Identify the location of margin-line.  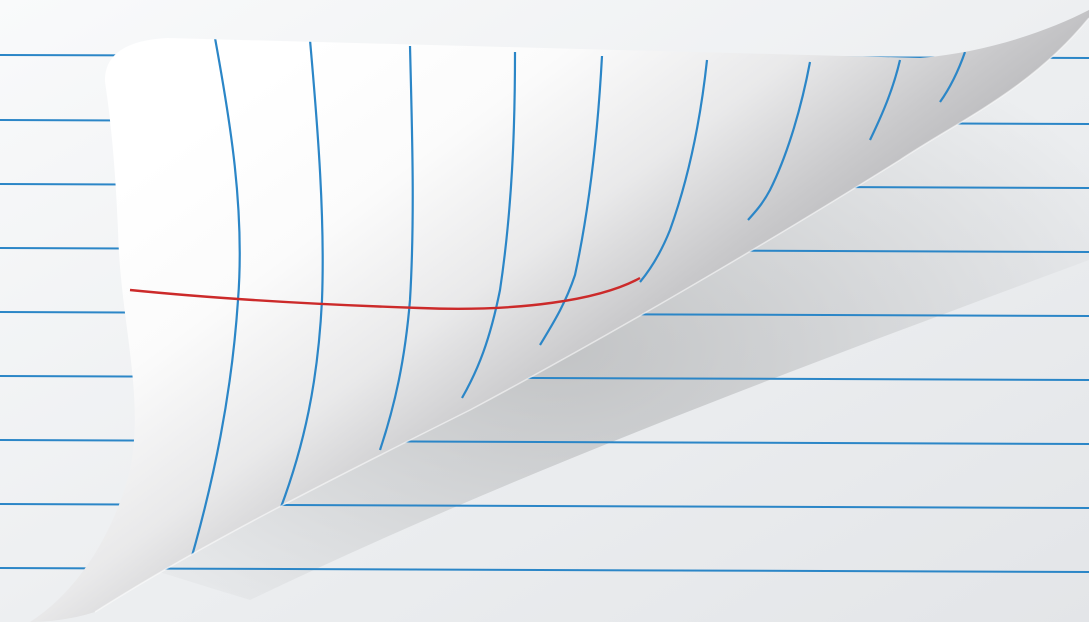
(385, 293).